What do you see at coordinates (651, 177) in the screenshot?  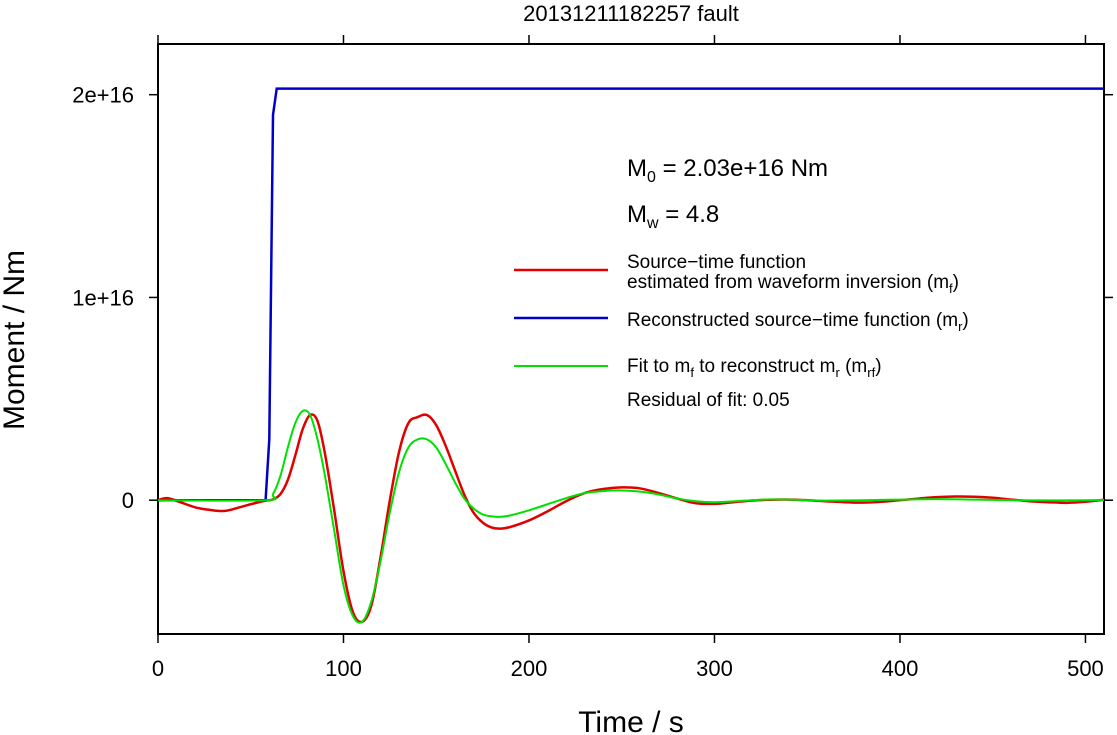 I see `m0-subscript: 0` at bounding box center [651, 177].